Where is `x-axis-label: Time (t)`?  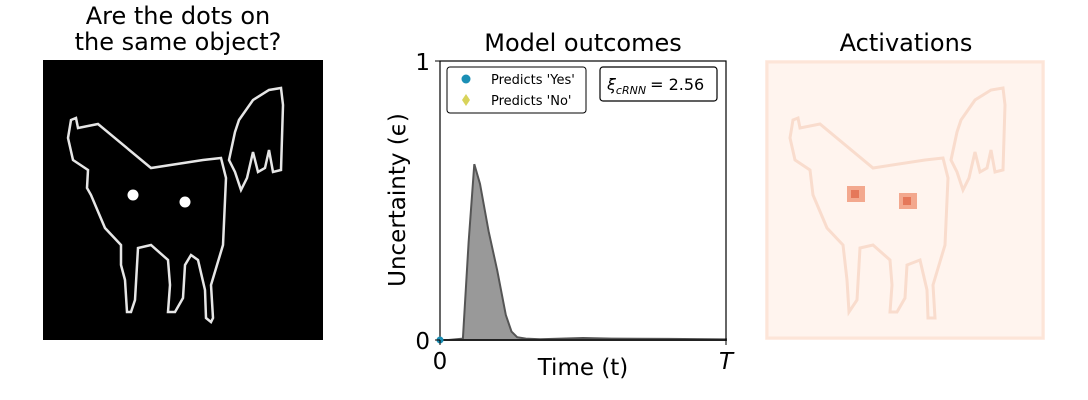
x-axis-label: Time (t) is located at coordinates (583, 368).